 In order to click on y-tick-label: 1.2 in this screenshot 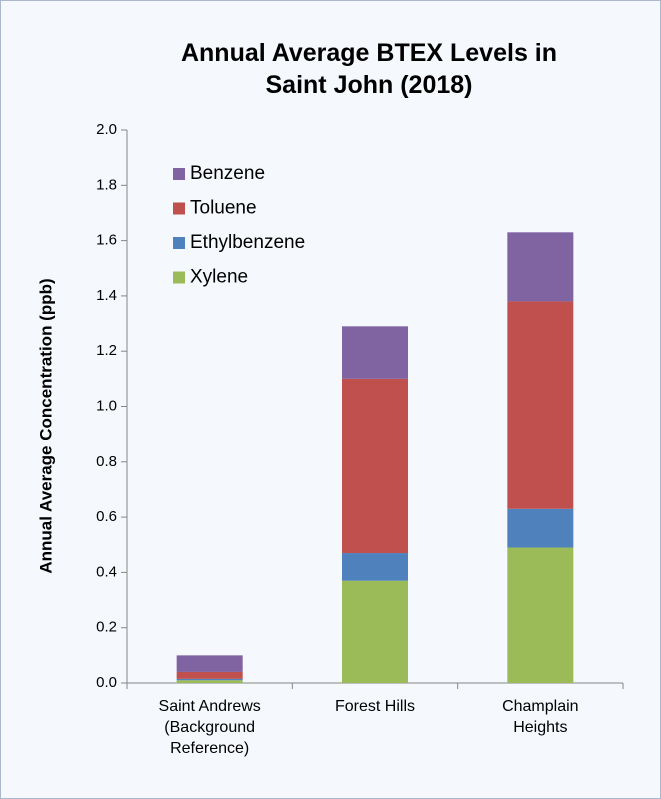, I will do `click(106, 350)`.